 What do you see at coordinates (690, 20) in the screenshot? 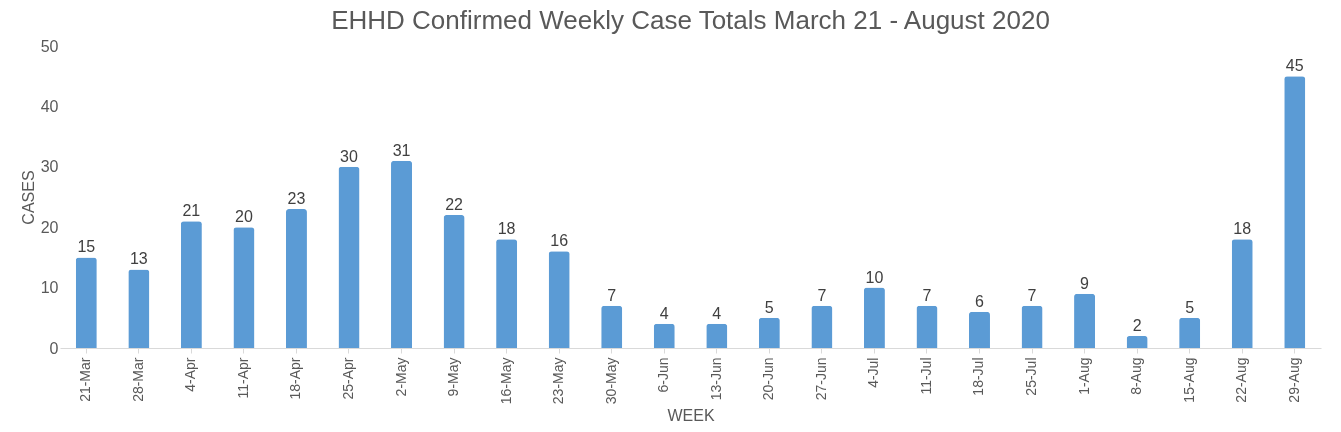
I see `chart-title: EHHD Confirmed Weekly Case Totals March 21 - August 2020` at bounding box center [690, 20].